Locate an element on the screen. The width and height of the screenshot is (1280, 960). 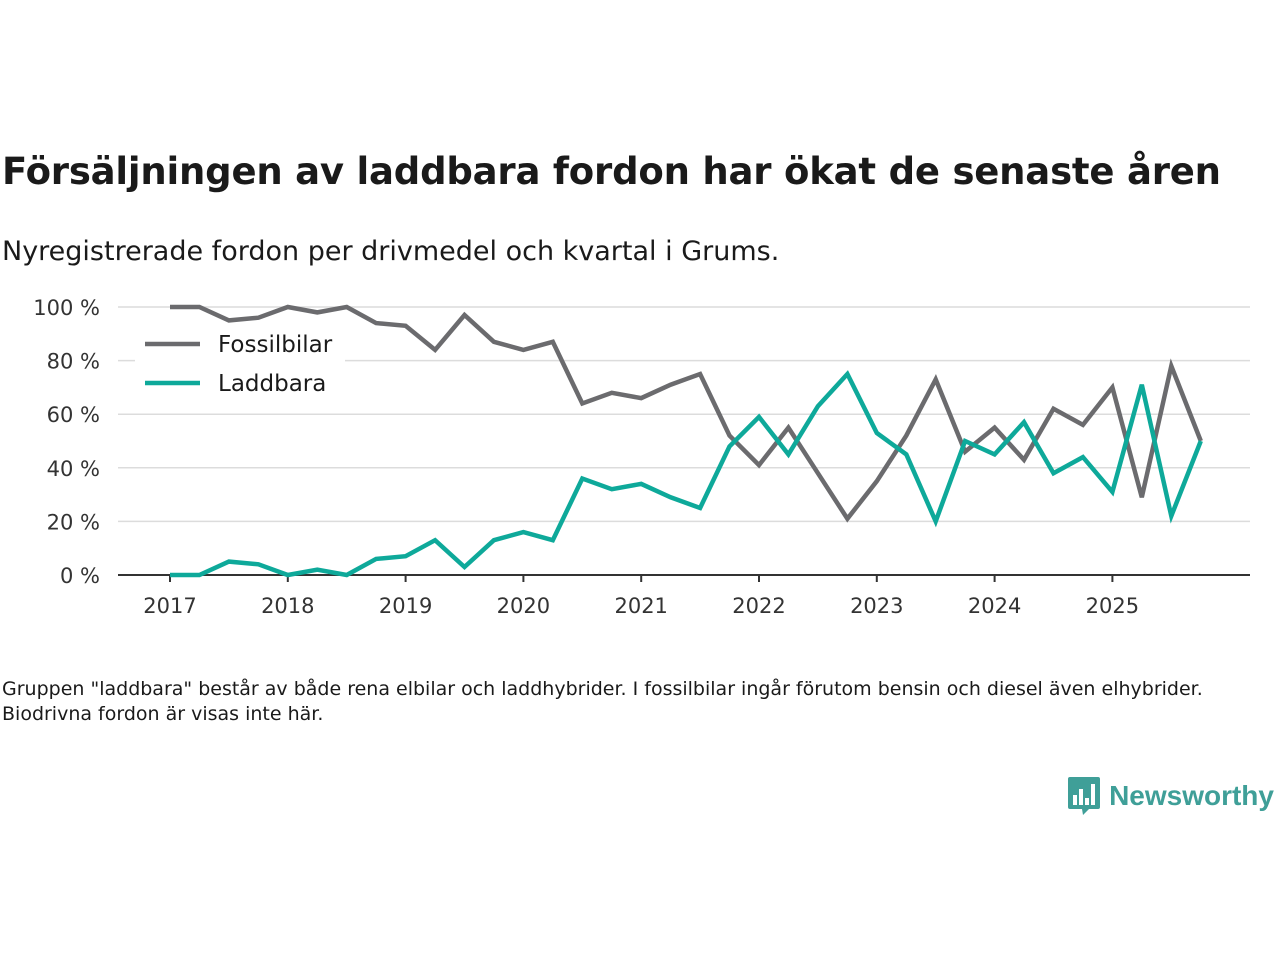
legend: Fossilbilar Laddbara is located at coordinates (240, 364).